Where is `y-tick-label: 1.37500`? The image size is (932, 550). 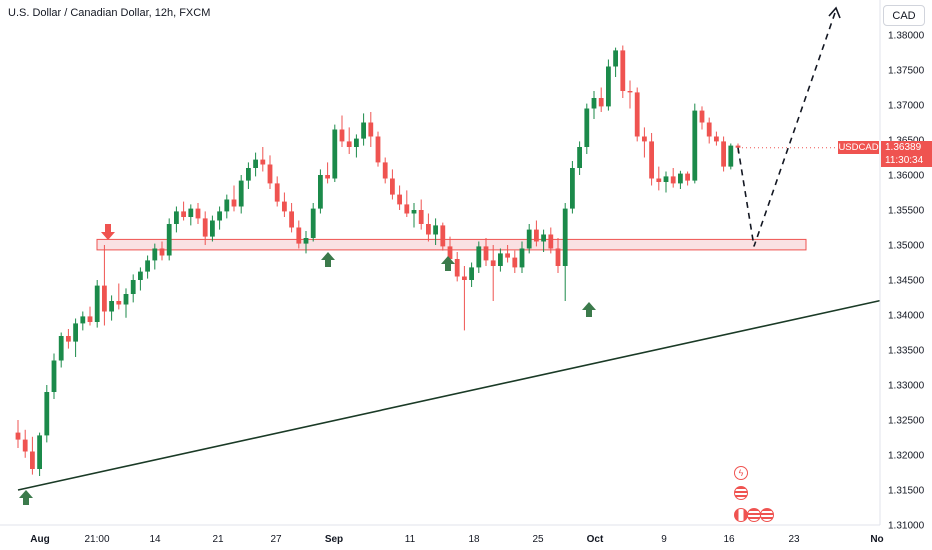
y-tick-label: 1.37500 is located at coordinates (906, 71).